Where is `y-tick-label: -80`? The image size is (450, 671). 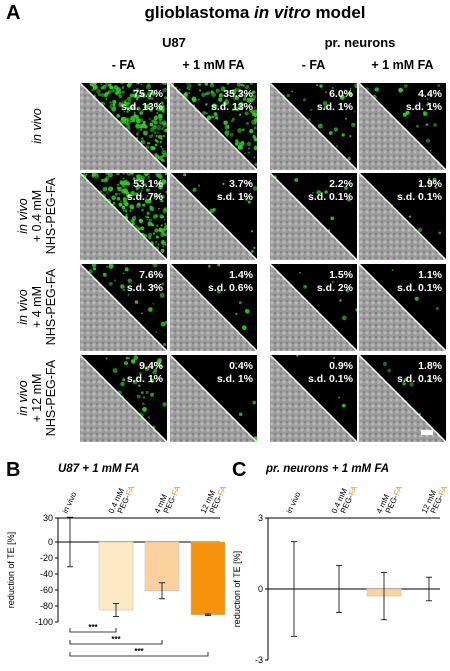
y-tick-label: -80 is located at coordinates (46, 606).